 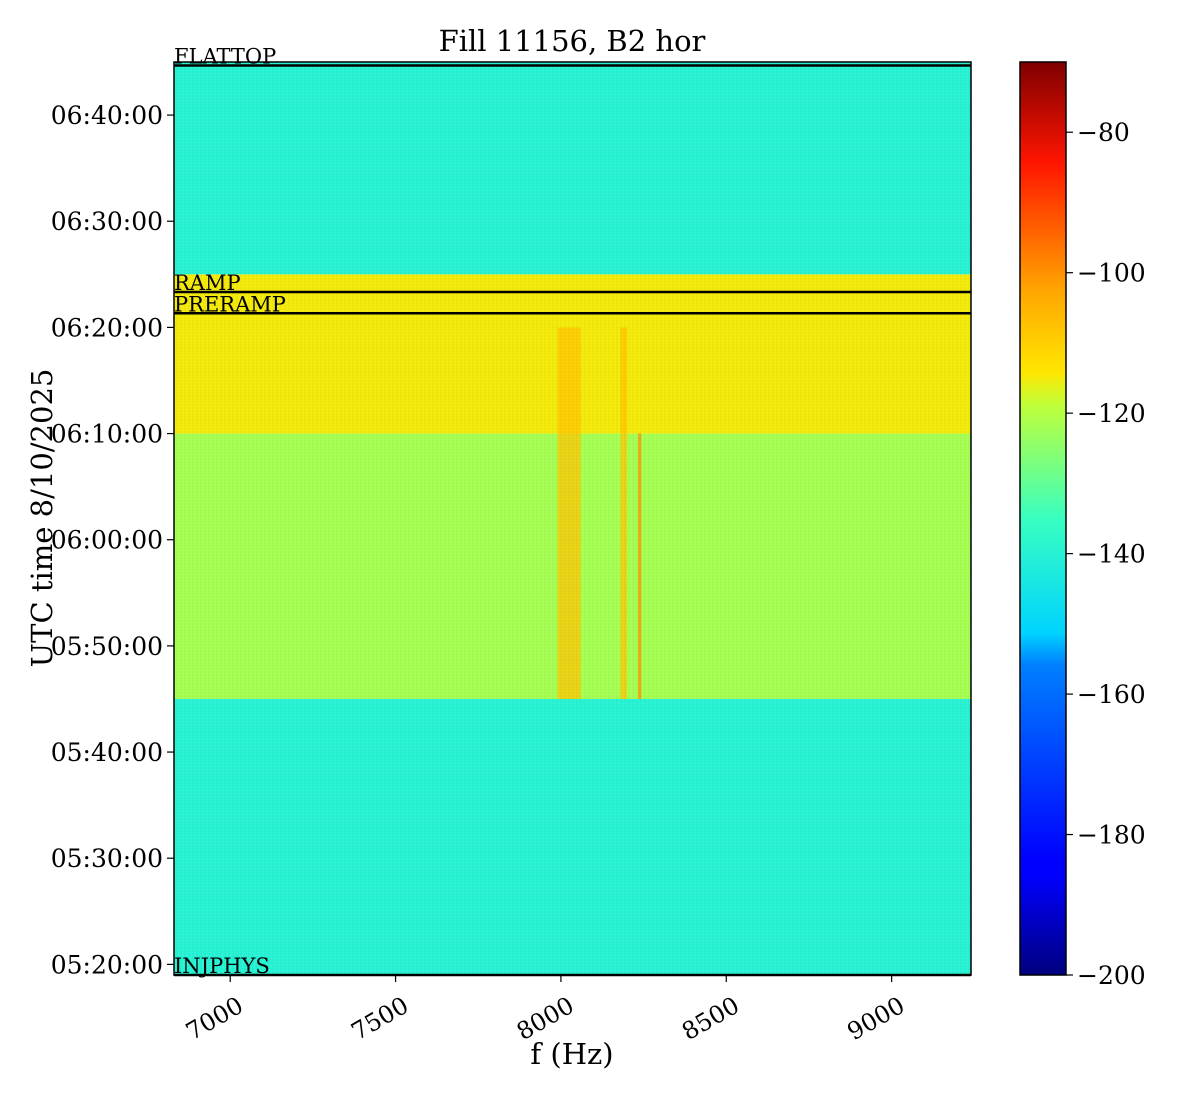 What do you see at coordinates (222, 966) in the screenshot?
I see `event-marker-label: INJPHYS` at bounding box center [222, 966].